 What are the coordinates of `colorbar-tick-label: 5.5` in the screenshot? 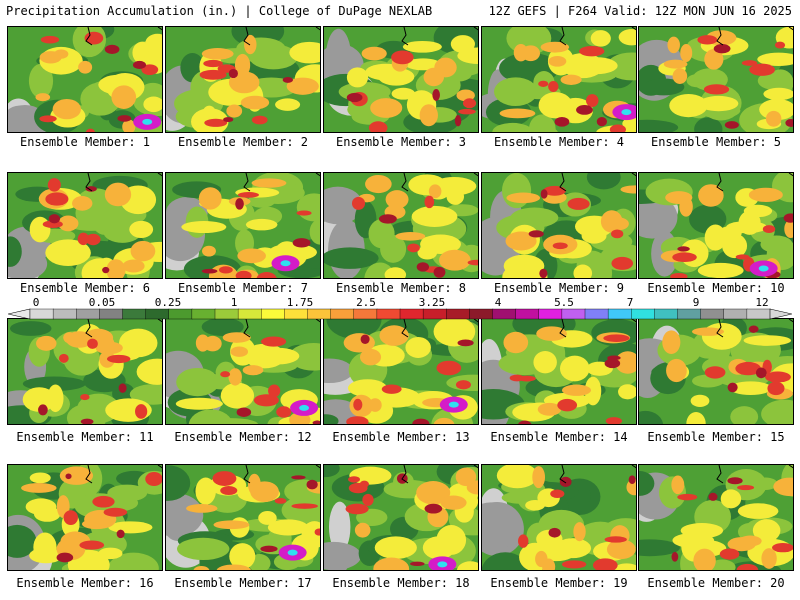 It's located at (564, 302).